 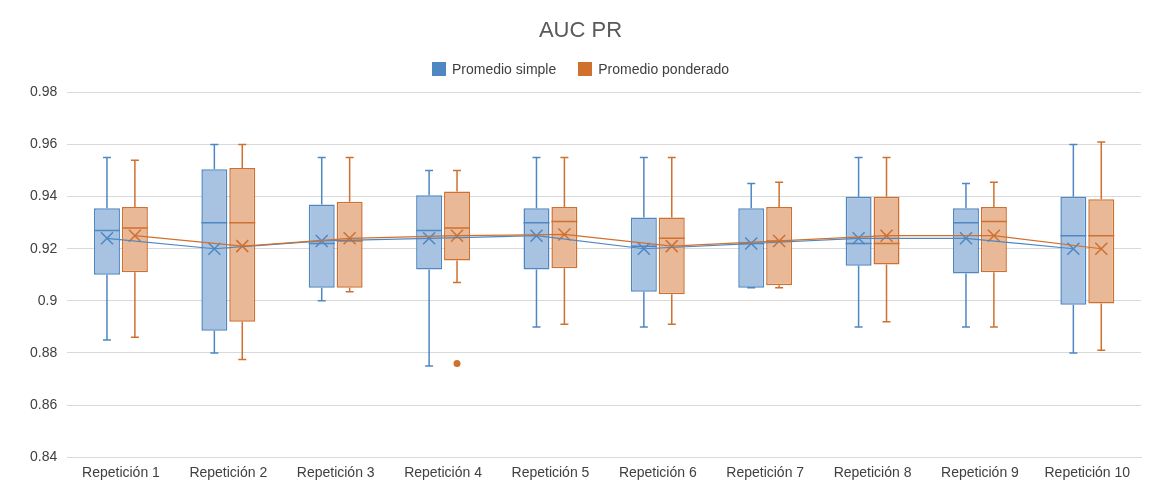 I want to click on legend-label: Promedio ponderado, so click(x=664, y=69).